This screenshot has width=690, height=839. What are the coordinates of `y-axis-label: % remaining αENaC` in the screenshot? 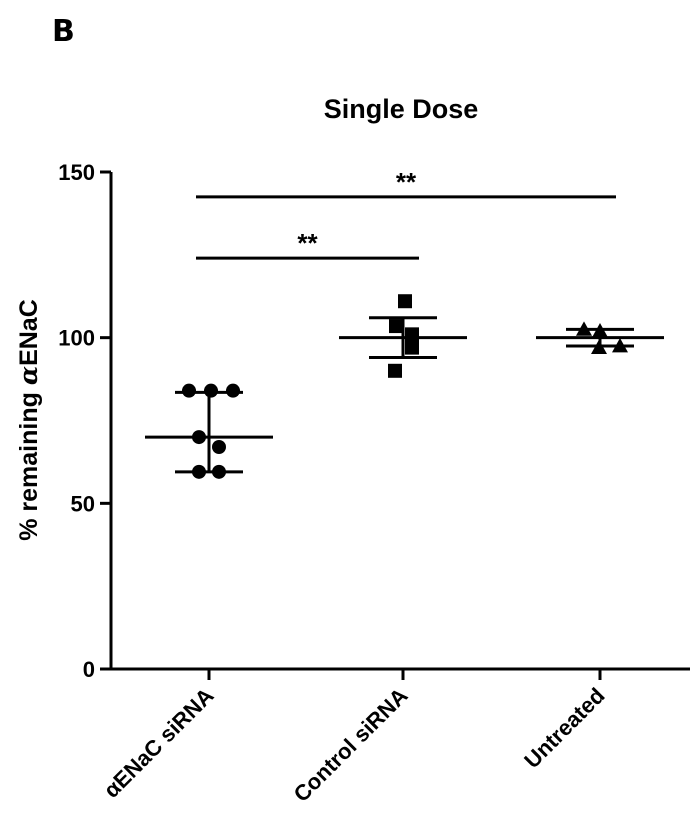 It's located at (28, 420).